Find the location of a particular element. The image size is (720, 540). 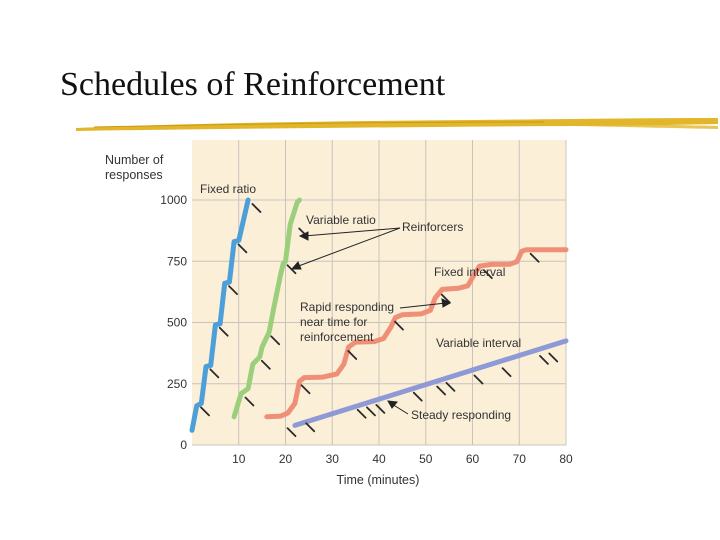

y-tick-0: 0 is located at coordinates (183, 445).